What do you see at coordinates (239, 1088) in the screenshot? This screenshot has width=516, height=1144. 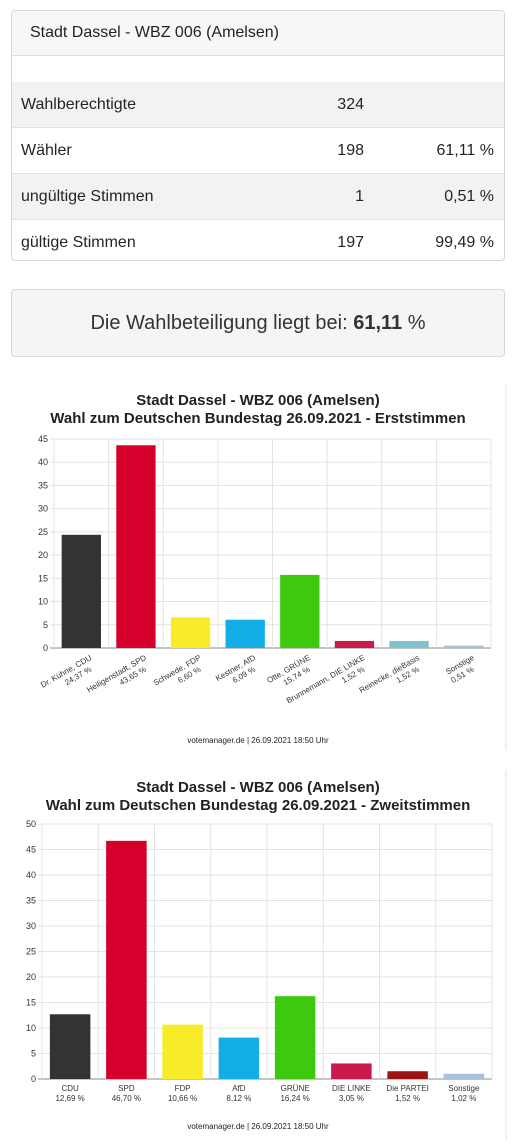 I see `category-label: AfD` at bounding box center [239, 1088].